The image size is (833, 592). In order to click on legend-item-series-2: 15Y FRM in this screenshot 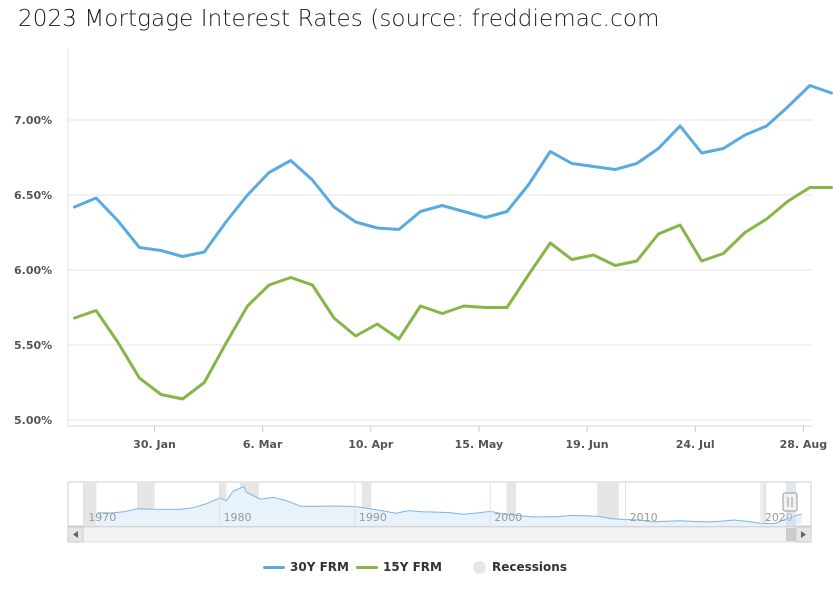, I will do `click(399, 567)`.